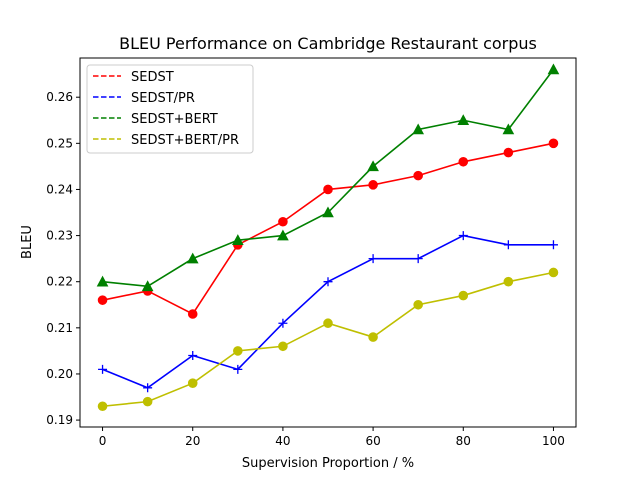 Image resolution: width=640 pixels, height=480 pixels. What do you see at coordinates (152, 77) in the screenshot?
I see `legend-label: SEDST` at bounding box center [152, 77].